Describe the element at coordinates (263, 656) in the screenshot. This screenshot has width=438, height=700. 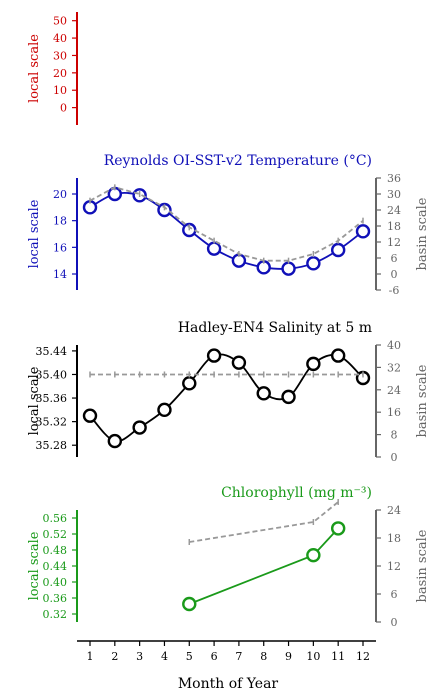
I see `x-tick-label: 8` at that location.